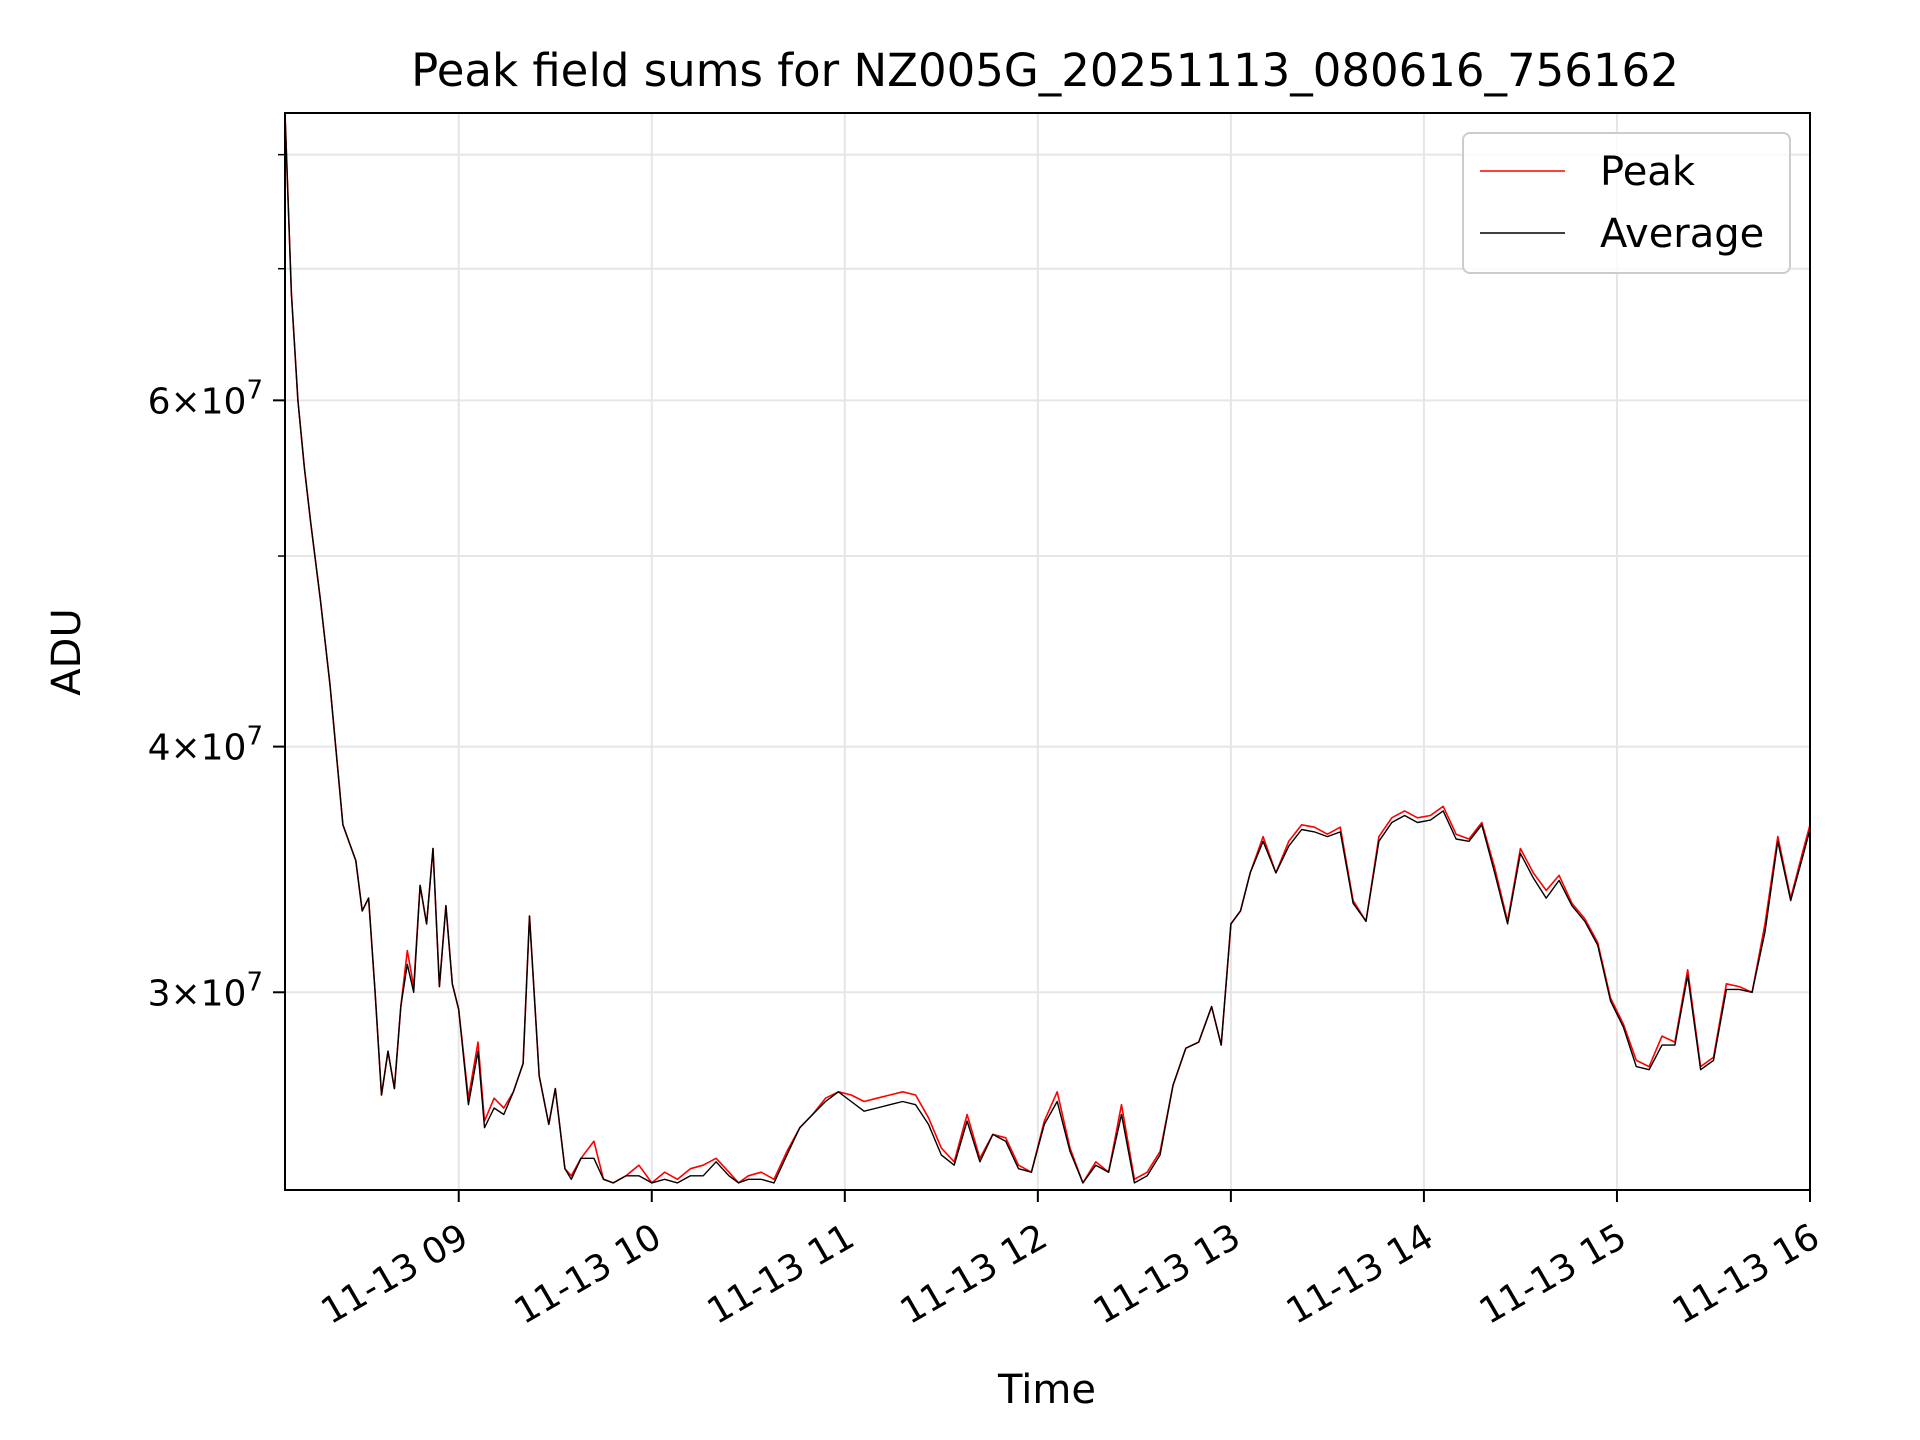 This screenshot has width=1920, height=1440. I want to click on y-tick-label: 6×10⁷, so click(205, 398).